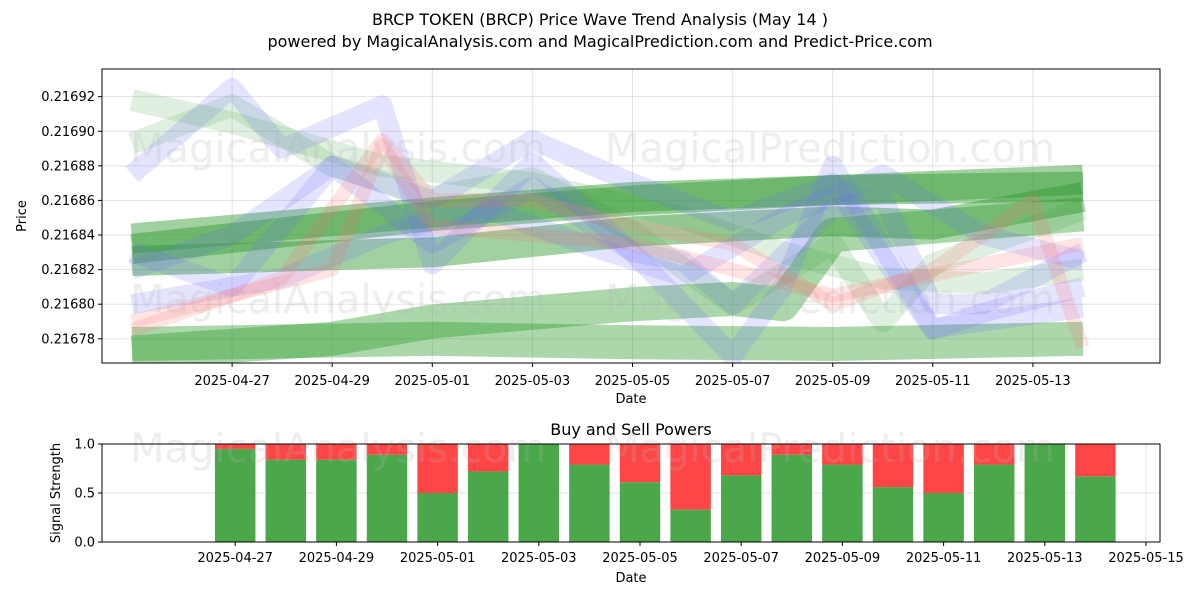  I want to click on signal-bars, so click(665, 493).